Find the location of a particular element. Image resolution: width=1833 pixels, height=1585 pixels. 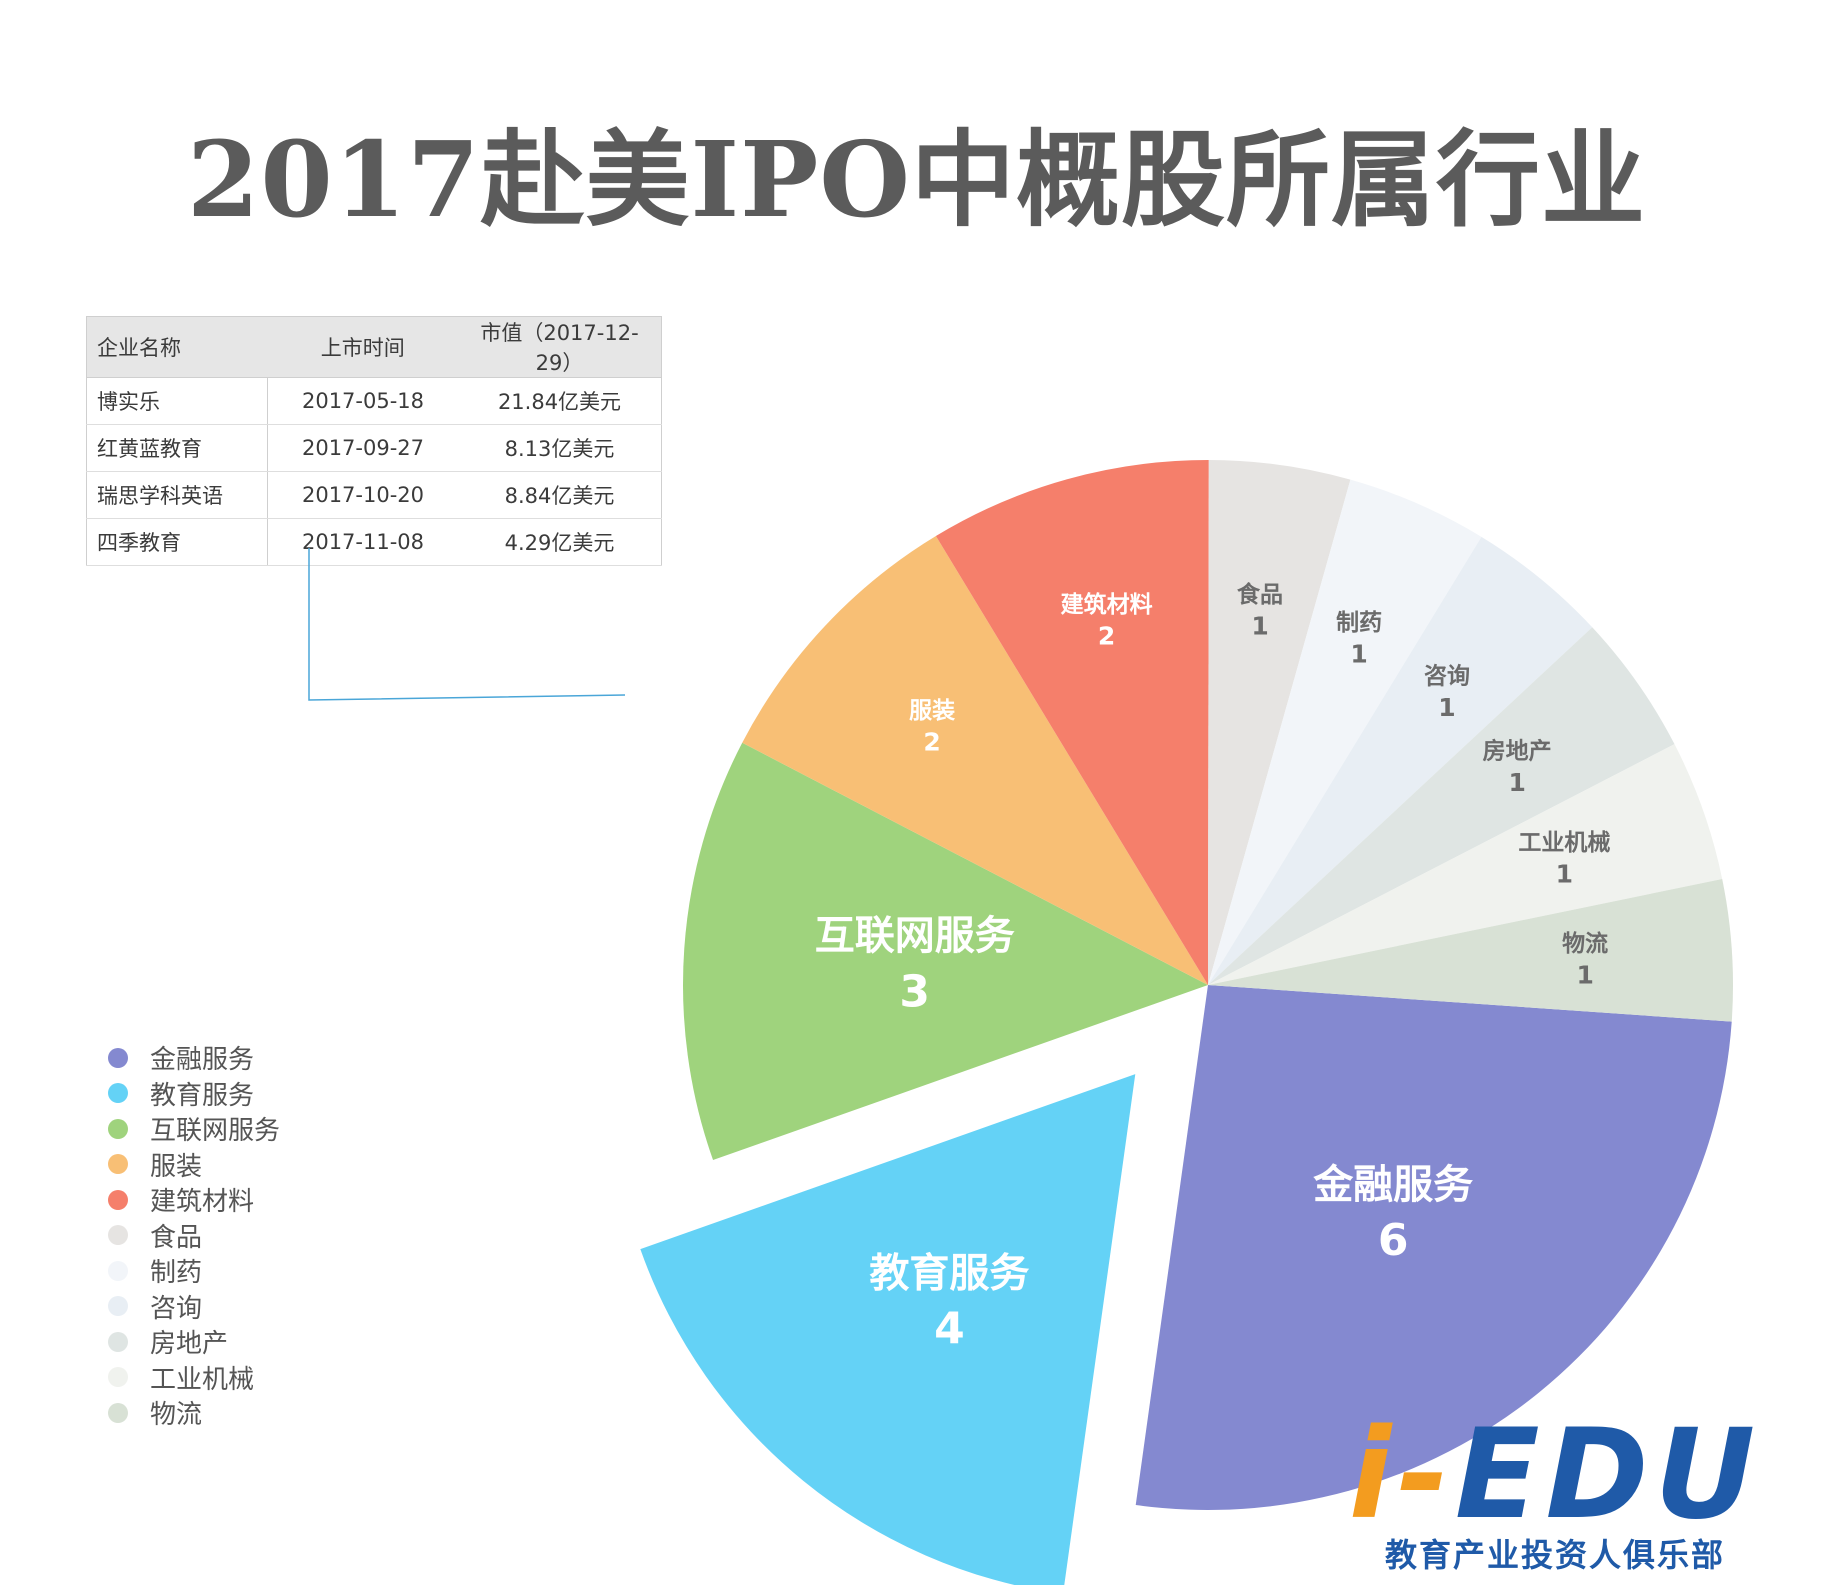

i-edu-logo: i-EDU 教育产业投资人俱乐部 is located at coordinates (1555, 1489).